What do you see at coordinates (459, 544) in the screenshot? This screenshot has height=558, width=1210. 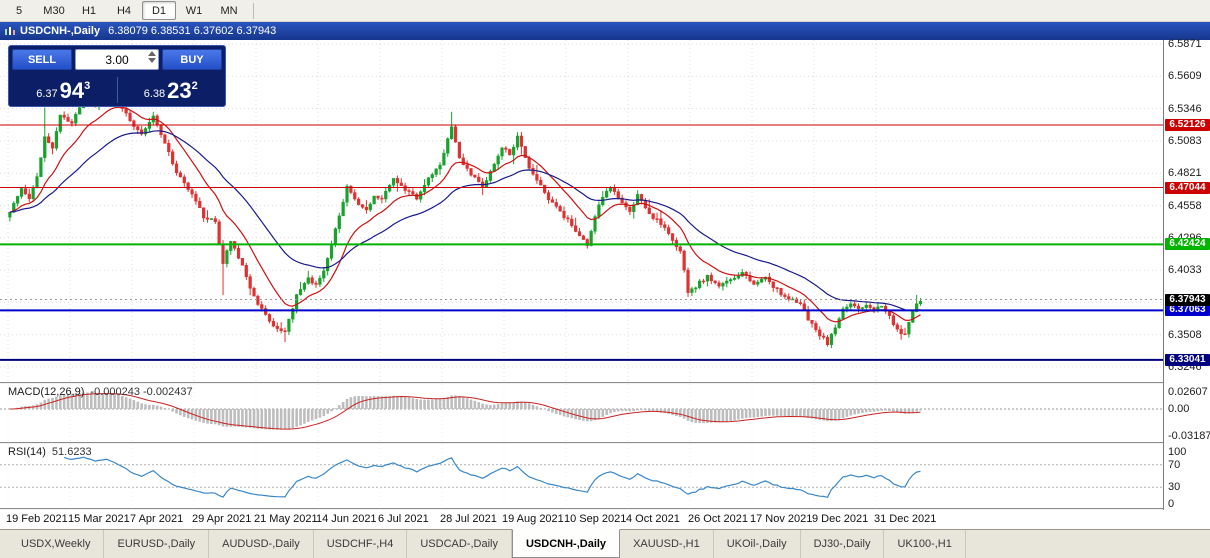 I see `tab-usdcad-daily: USDCAD-,Daily` at bounding box center [459, 544].